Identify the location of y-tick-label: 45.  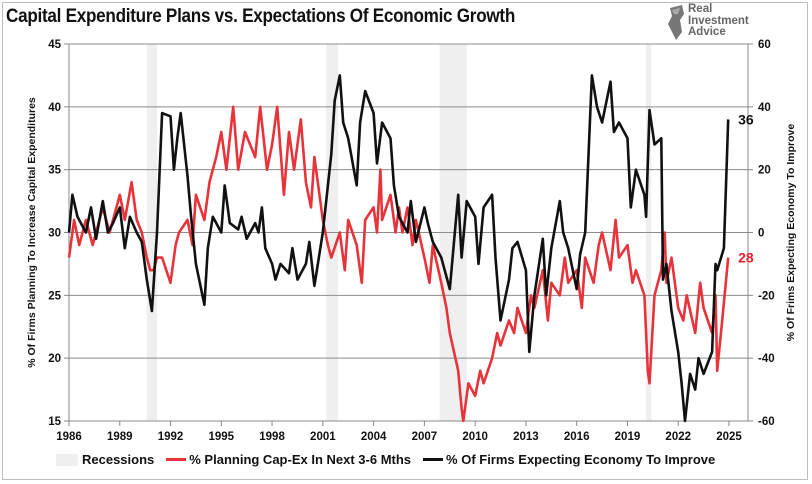
(54, 45).